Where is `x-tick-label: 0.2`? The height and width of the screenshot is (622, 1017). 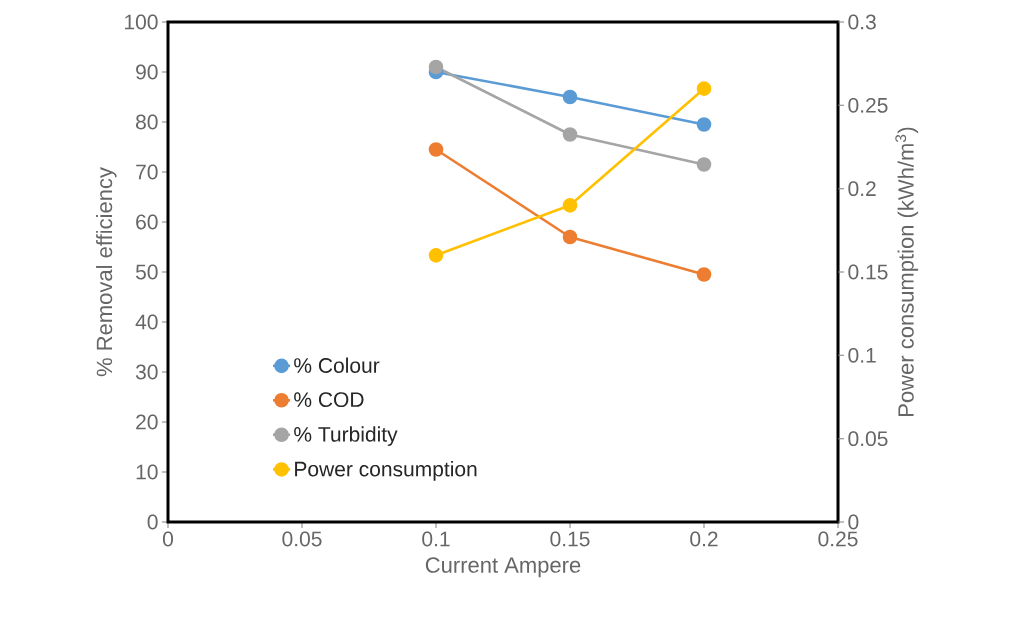
x-tick-label: 0.2 is located at coordinates (704, 539).